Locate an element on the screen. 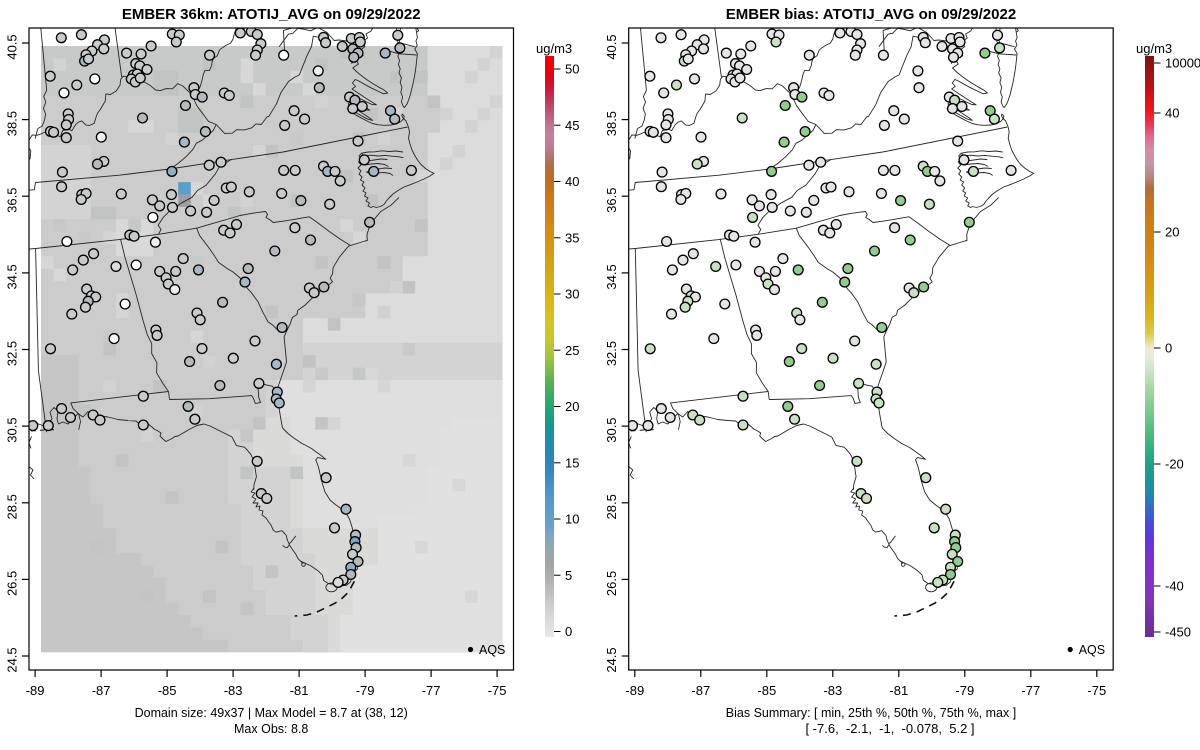 Image resolution: width=1200 pixels, height=750 pixels. svg-text: 15 is located at coordinates (572, 462).